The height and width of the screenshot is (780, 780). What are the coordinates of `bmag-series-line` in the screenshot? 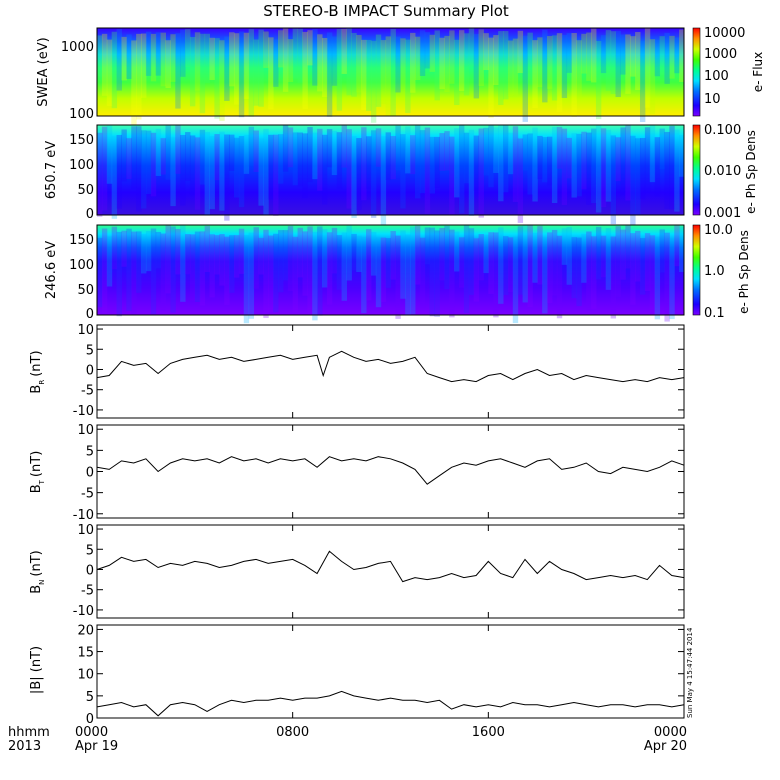 It's located at (390, 703).